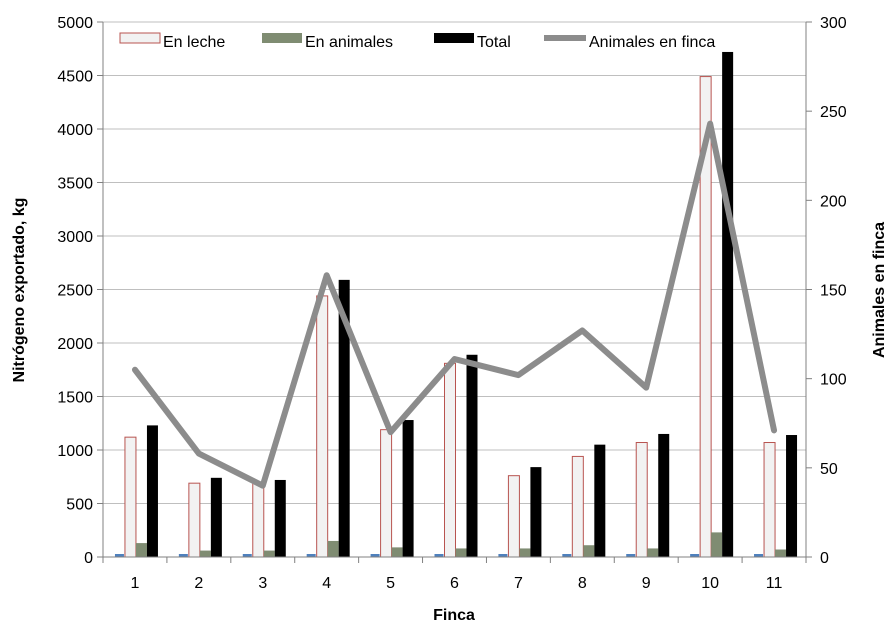 This screenshot has height=625, width=890. I want to click on y2-tick-label: 200, so click(833, 201).